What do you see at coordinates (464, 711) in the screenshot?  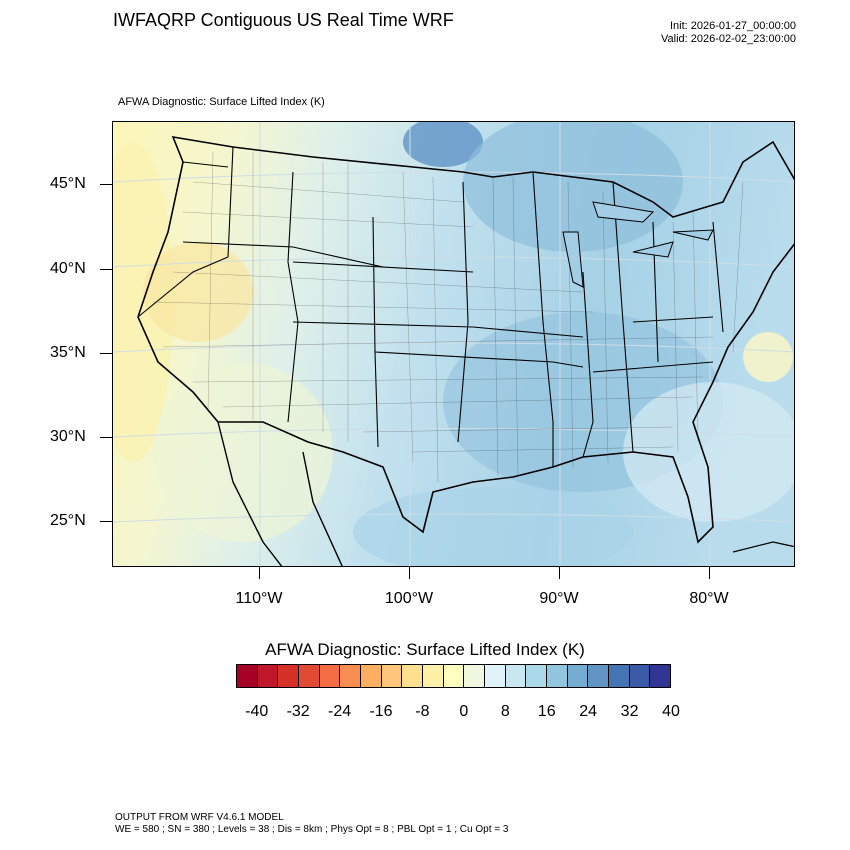 I see `colorbar-label: 0` at bounding box center [464, 711].